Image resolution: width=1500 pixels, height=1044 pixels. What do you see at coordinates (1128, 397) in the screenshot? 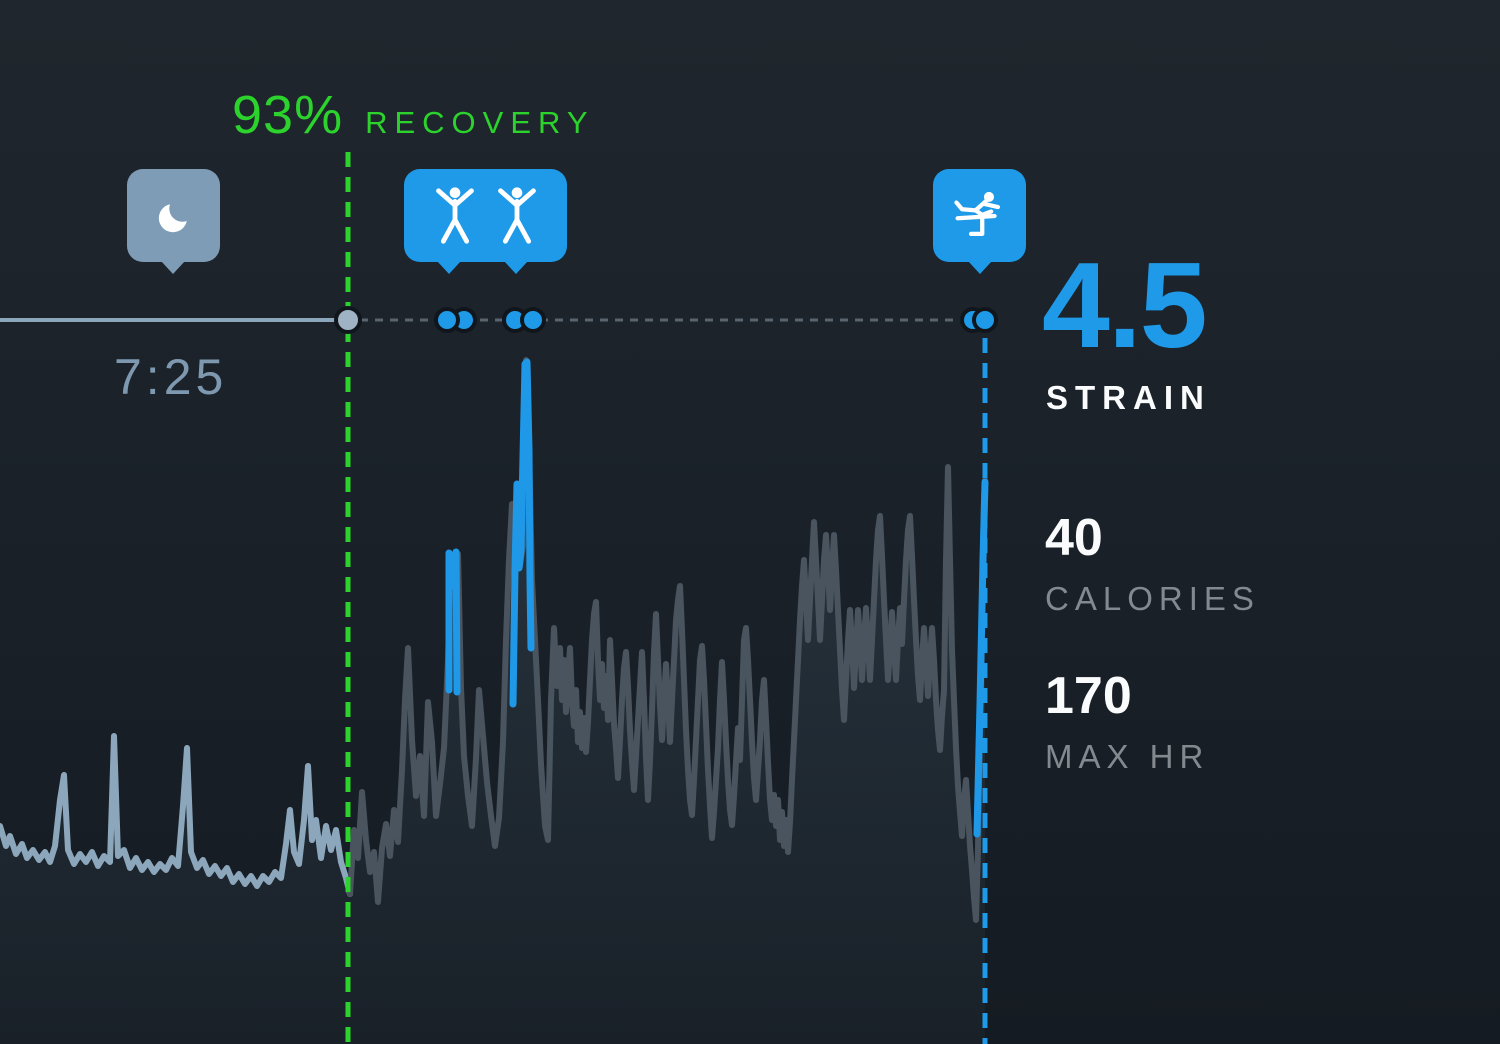
I see `strain-label: STRAIN` at bounding box center [1128, 397].